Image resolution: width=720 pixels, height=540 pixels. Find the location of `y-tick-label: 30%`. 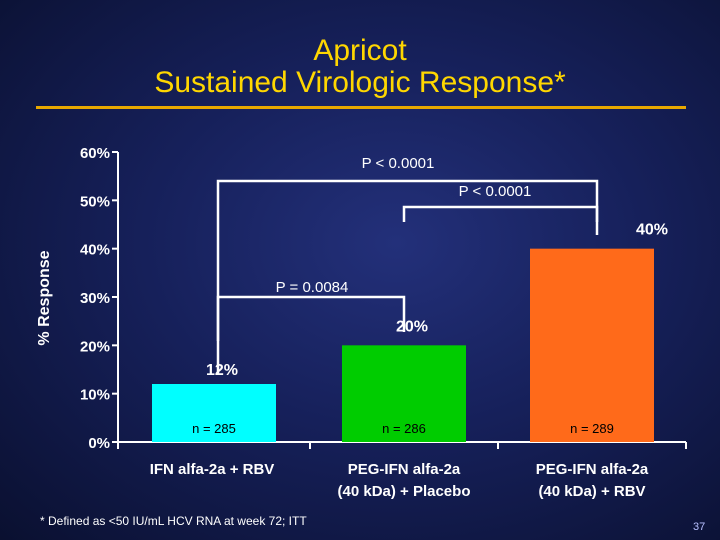

y-tick-label: 30% is located at coordinates (95, 298).